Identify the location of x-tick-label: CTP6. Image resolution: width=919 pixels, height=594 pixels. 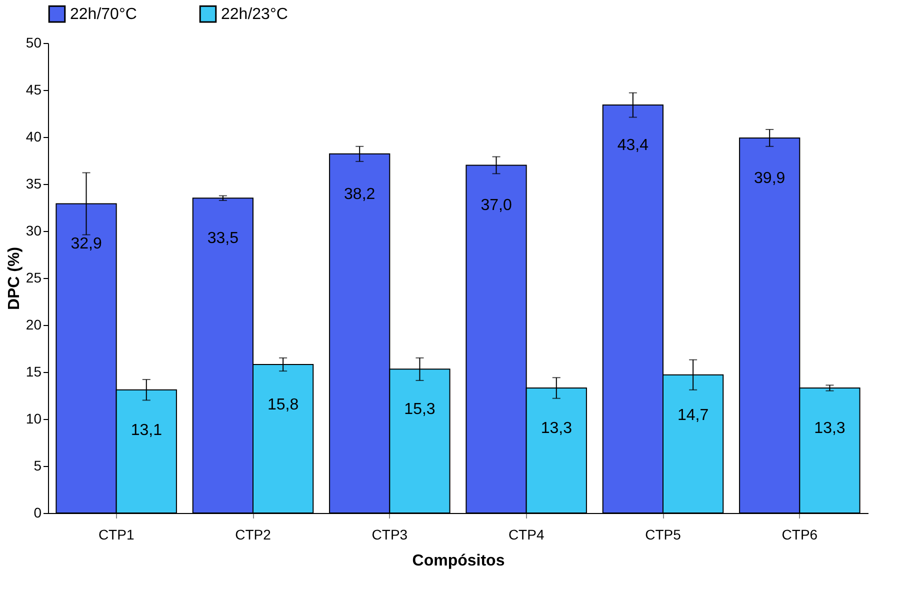
(800, 534).